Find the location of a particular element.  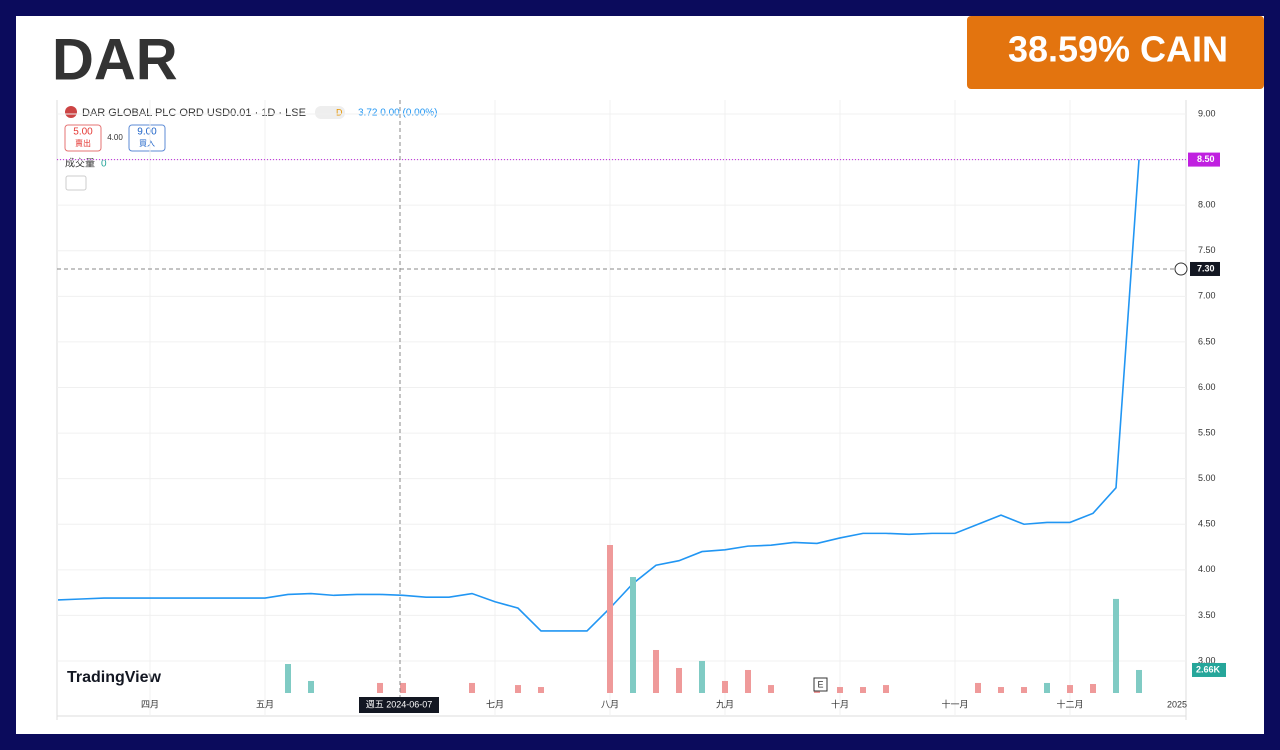

y-tick-label: 9.00 is located at coordinates (1207, 113).